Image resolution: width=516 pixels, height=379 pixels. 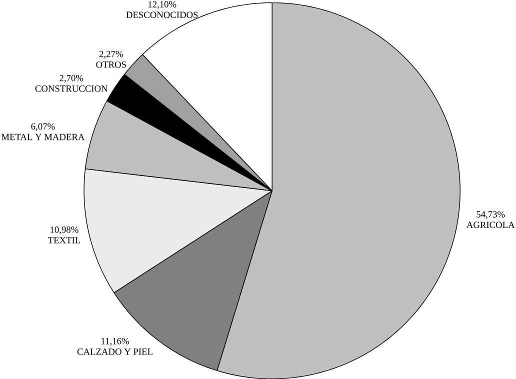 What do you see at coordinates (71, 88) in the screenshot?
I see `slice-label: CONSTRUCCION` at bounding box center [71, 88].